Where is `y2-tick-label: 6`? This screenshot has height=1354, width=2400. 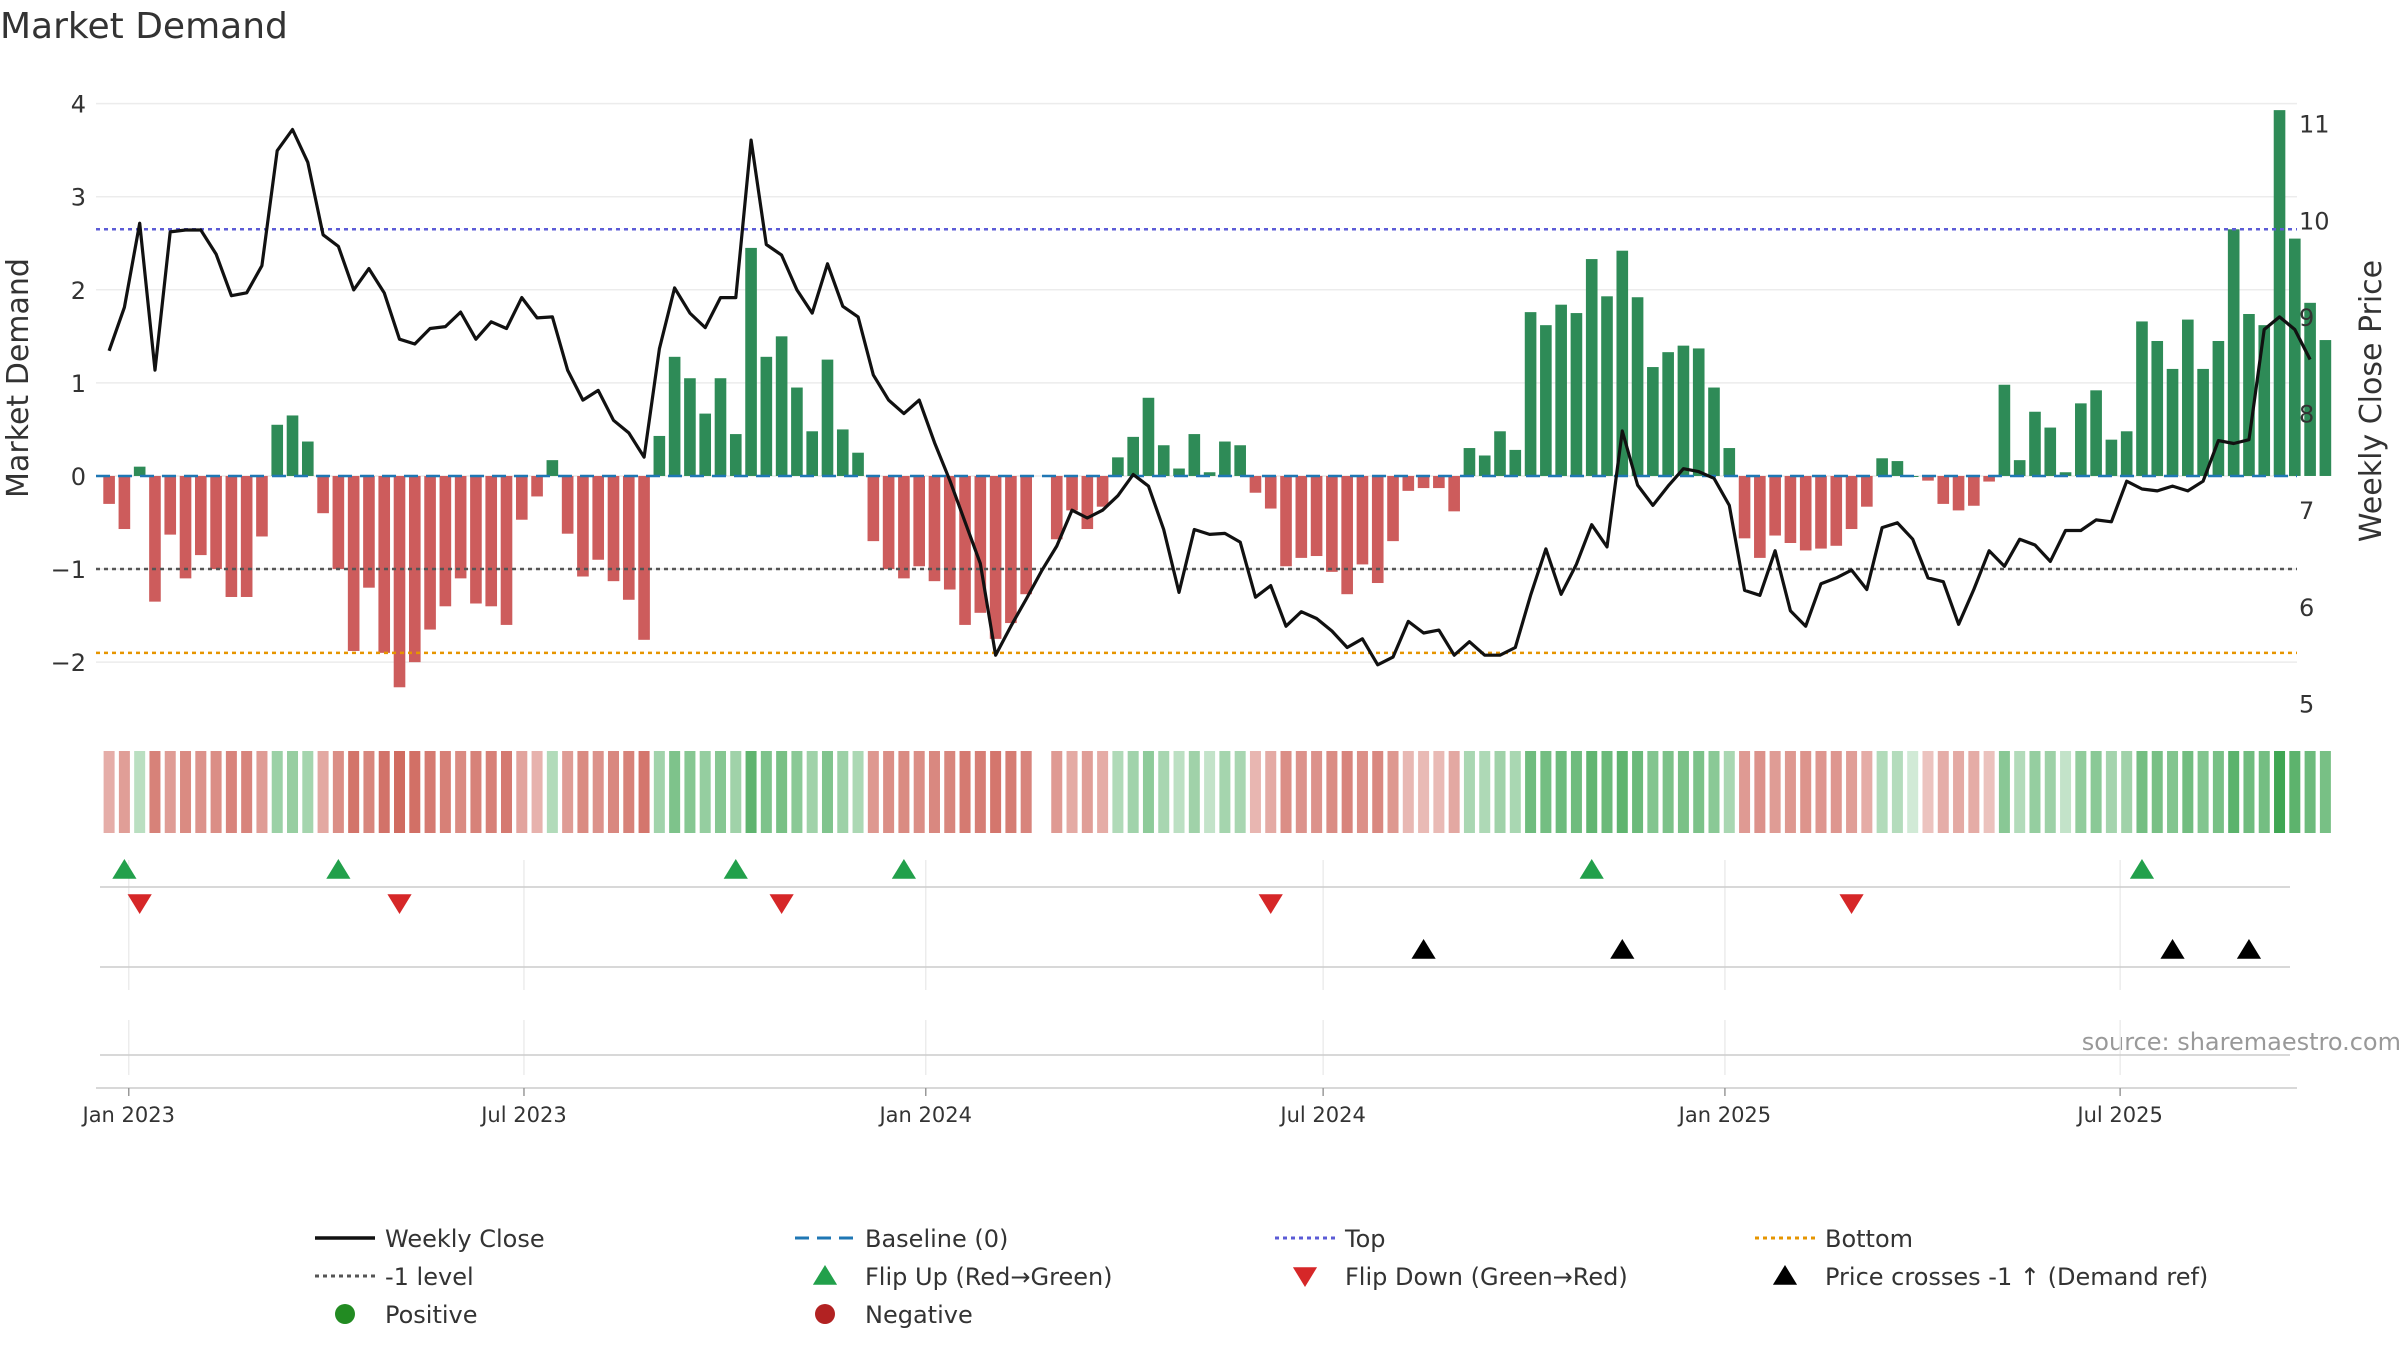 y2-tick-label: 6 is located at coordinates (2306, 608).